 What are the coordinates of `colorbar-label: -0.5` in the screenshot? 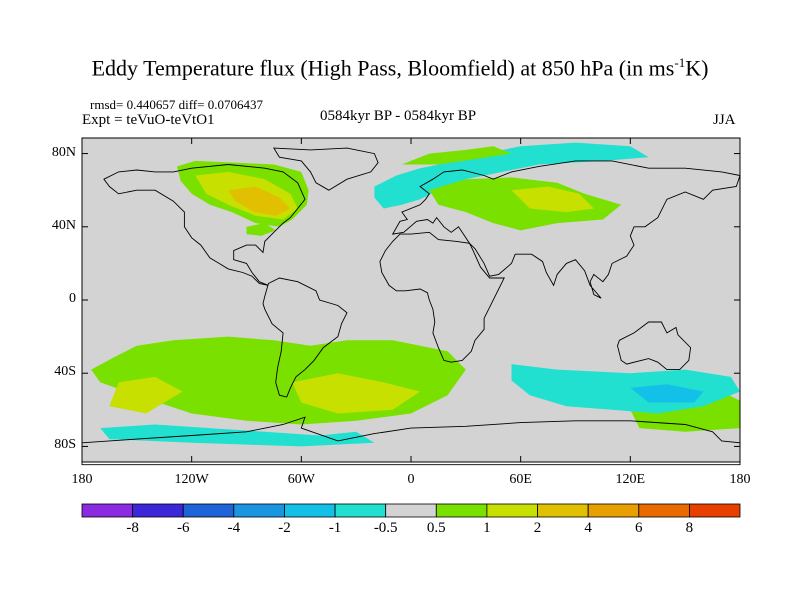 It's located at (385, 528).